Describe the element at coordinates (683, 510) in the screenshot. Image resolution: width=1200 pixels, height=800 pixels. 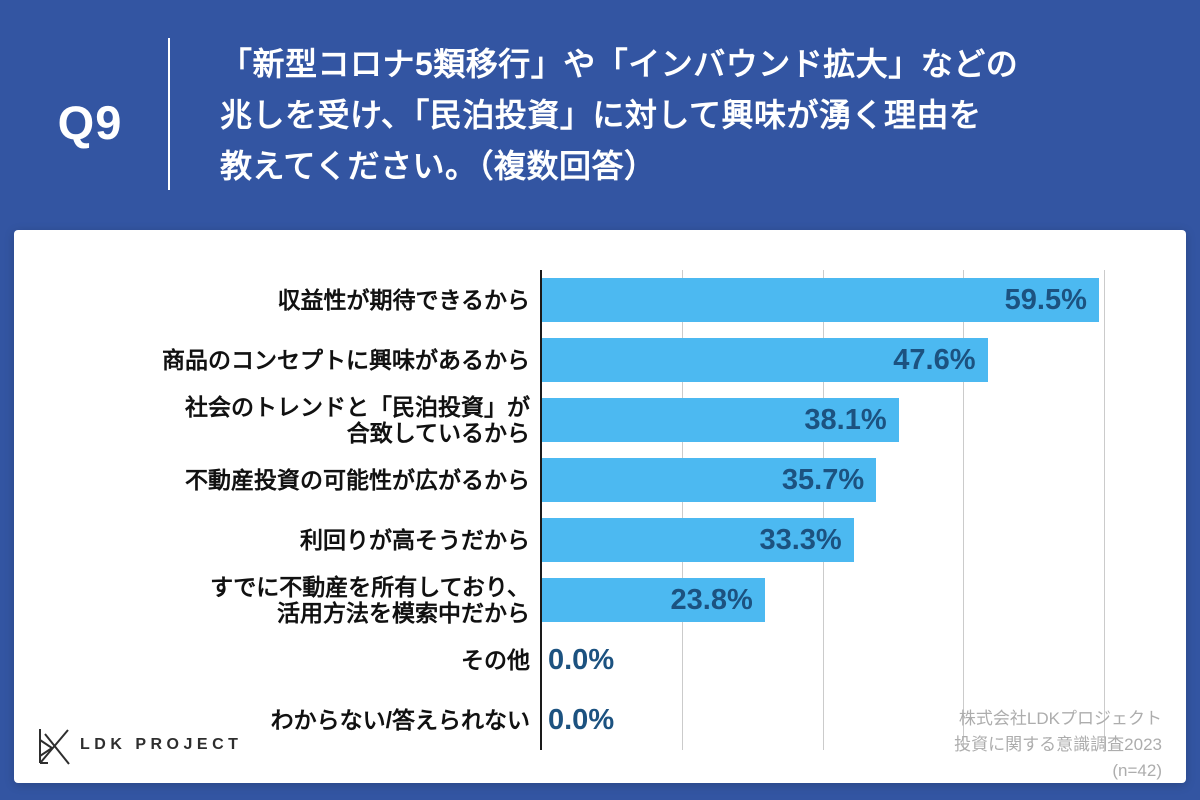
I see `gridline-15pct` at that location.